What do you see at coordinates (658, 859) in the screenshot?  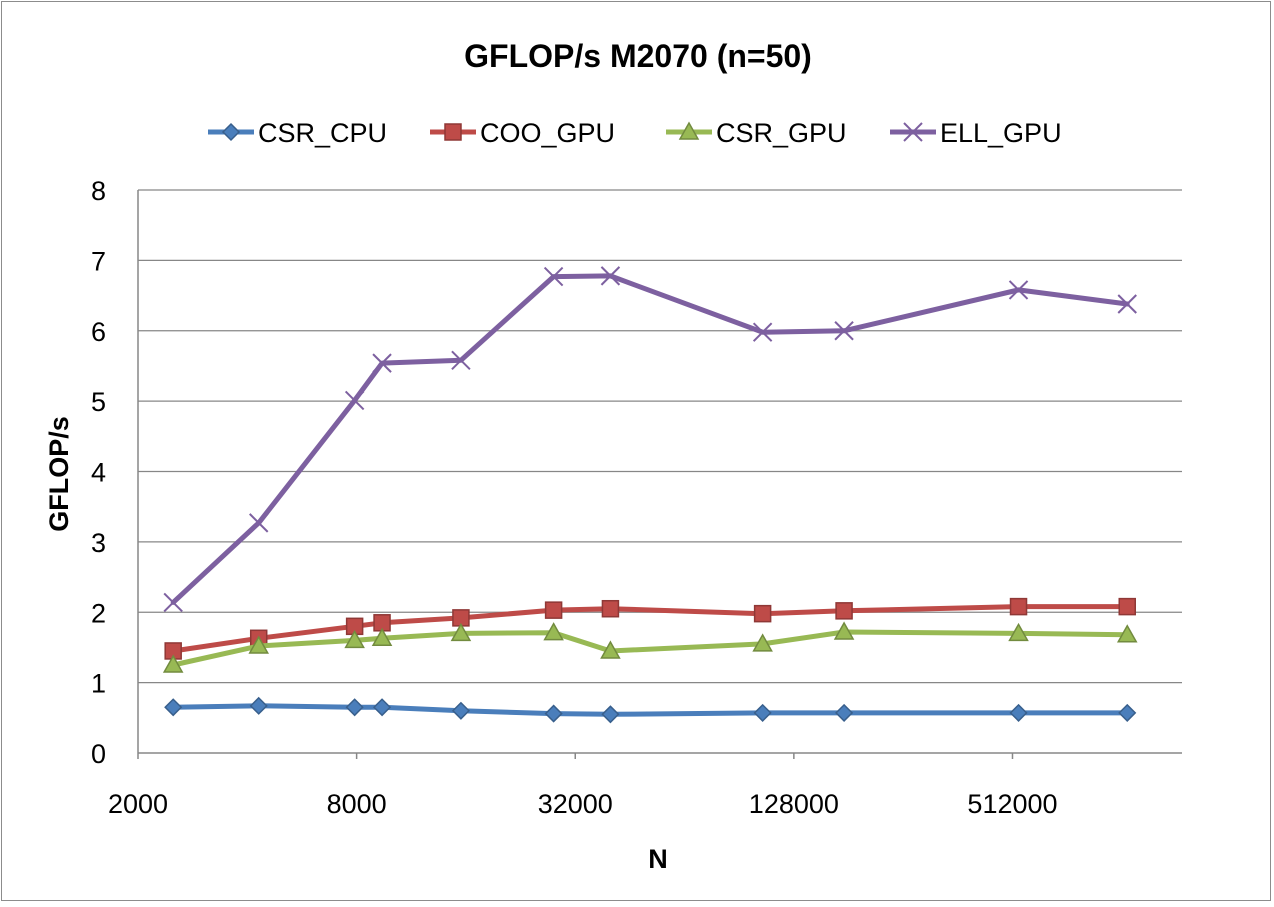 I see `x-axis-label: N` at bounding box center [658, 859].